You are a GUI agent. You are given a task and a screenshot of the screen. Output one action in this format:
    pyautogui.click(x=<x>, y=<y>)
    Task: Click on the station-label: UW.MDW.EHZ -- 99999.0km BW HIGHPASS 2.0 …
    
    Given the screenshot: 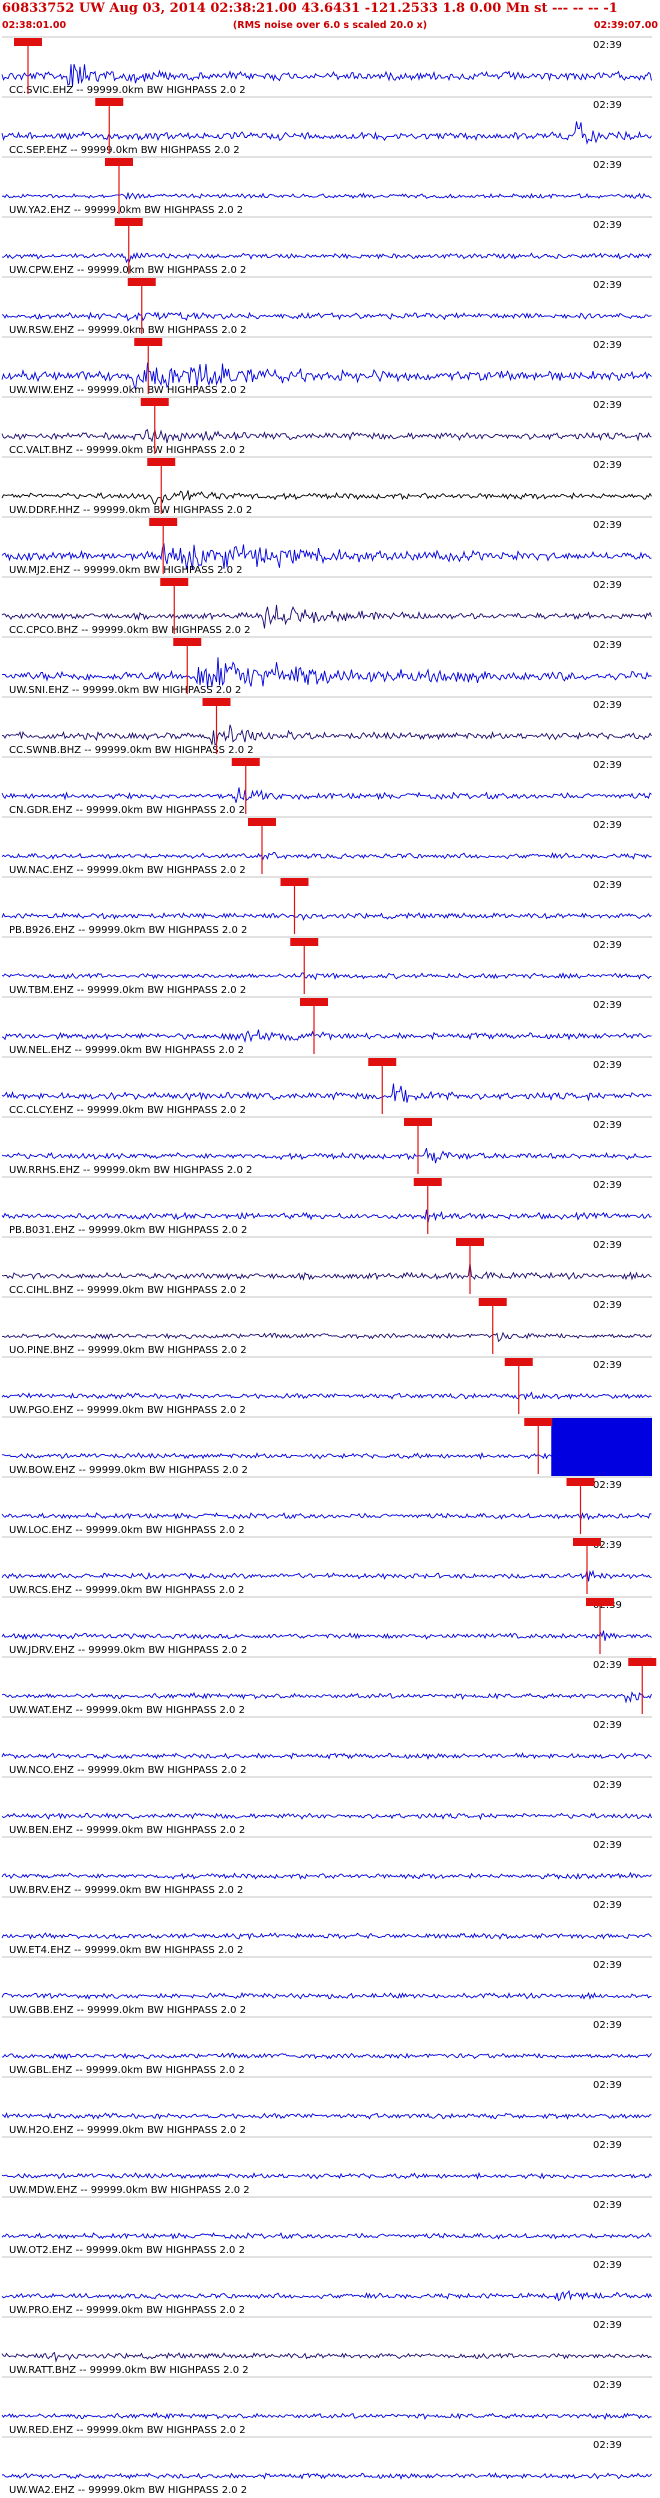 What is the action you would take?
    pyautogui.click(x=129, y=2190)
    